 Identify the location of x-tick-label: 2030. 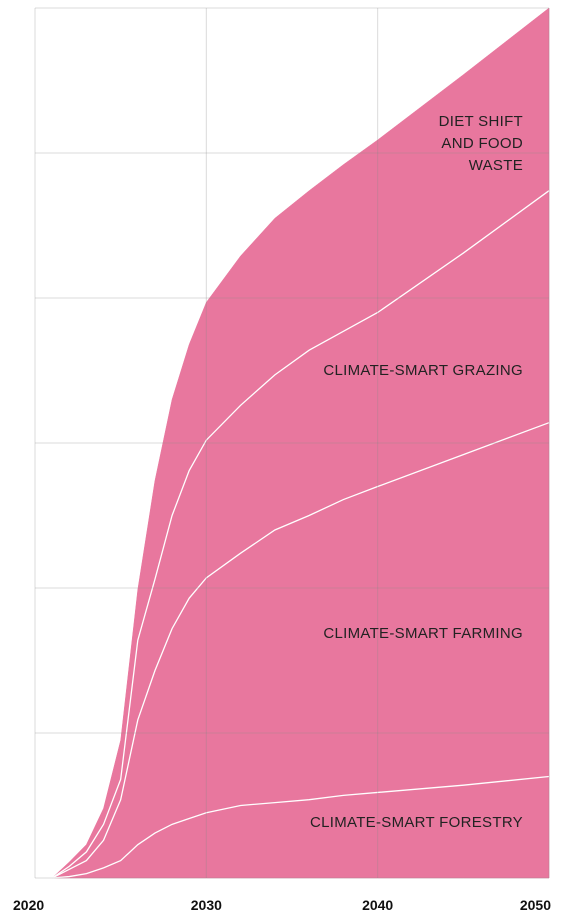
(206, 905).